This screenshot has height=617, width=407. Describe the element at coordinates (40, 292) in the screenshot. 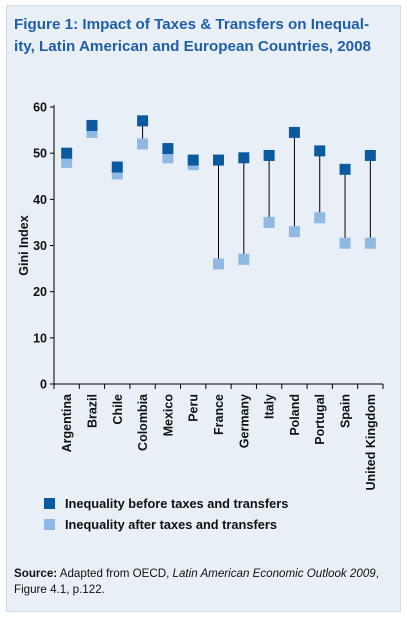

I see `y-tick-label: 20` at that location.